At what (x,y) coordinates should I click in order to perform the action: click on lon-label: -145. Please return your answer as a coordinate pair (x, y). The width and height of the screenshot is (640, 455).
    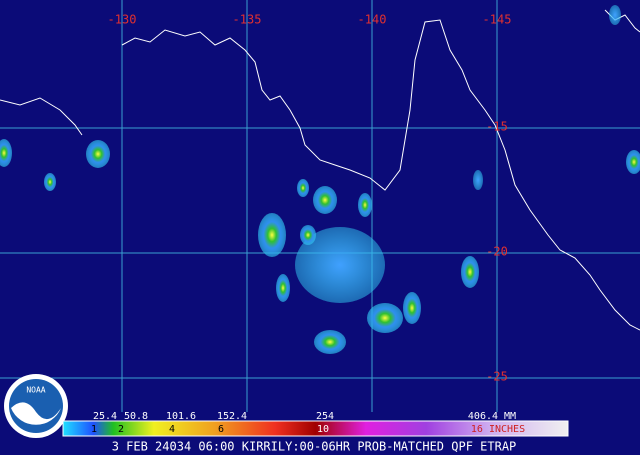
    Looking at the image, I should click on (497, 20).